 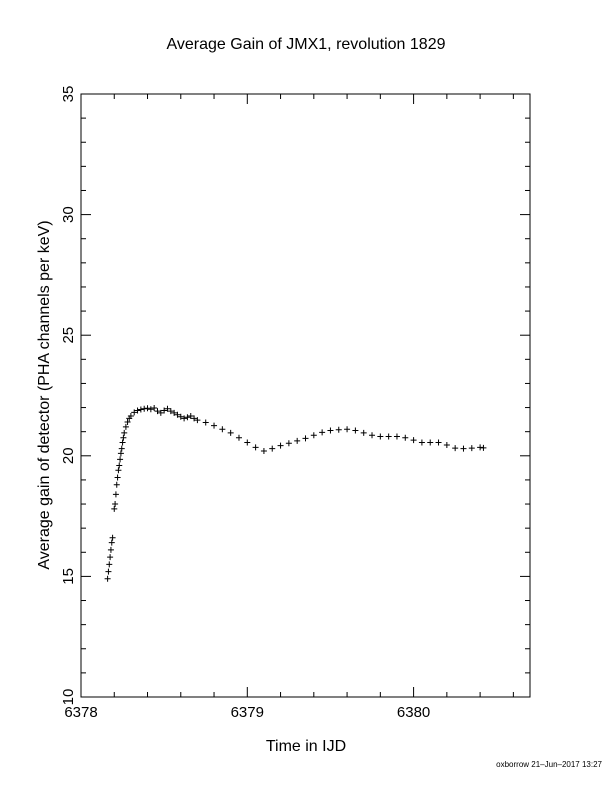 I want to click on x-tick-label: 6378, so click(x=80, y=712).